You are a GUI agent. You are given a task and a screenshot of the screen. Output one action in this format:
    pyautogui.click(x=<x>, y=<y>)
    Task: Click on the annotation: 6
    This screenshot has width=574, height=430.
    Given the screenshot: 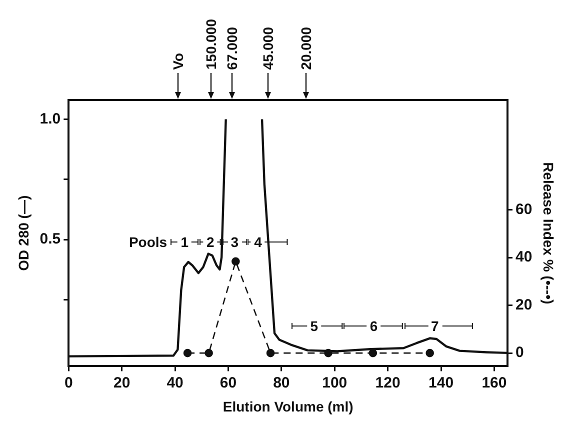 What is the action you would take?
    pyautogui.click(x=374, y=326)
    